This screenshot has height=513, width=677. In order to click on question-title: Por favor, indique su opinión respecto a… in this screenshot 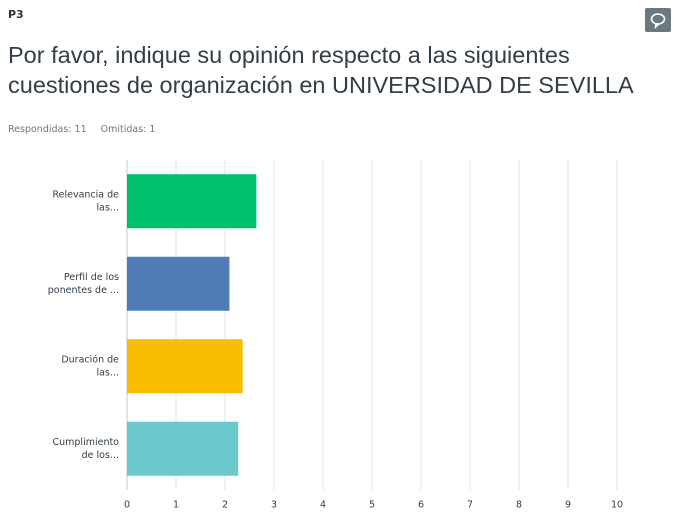, I will do `click(321, 70)`.